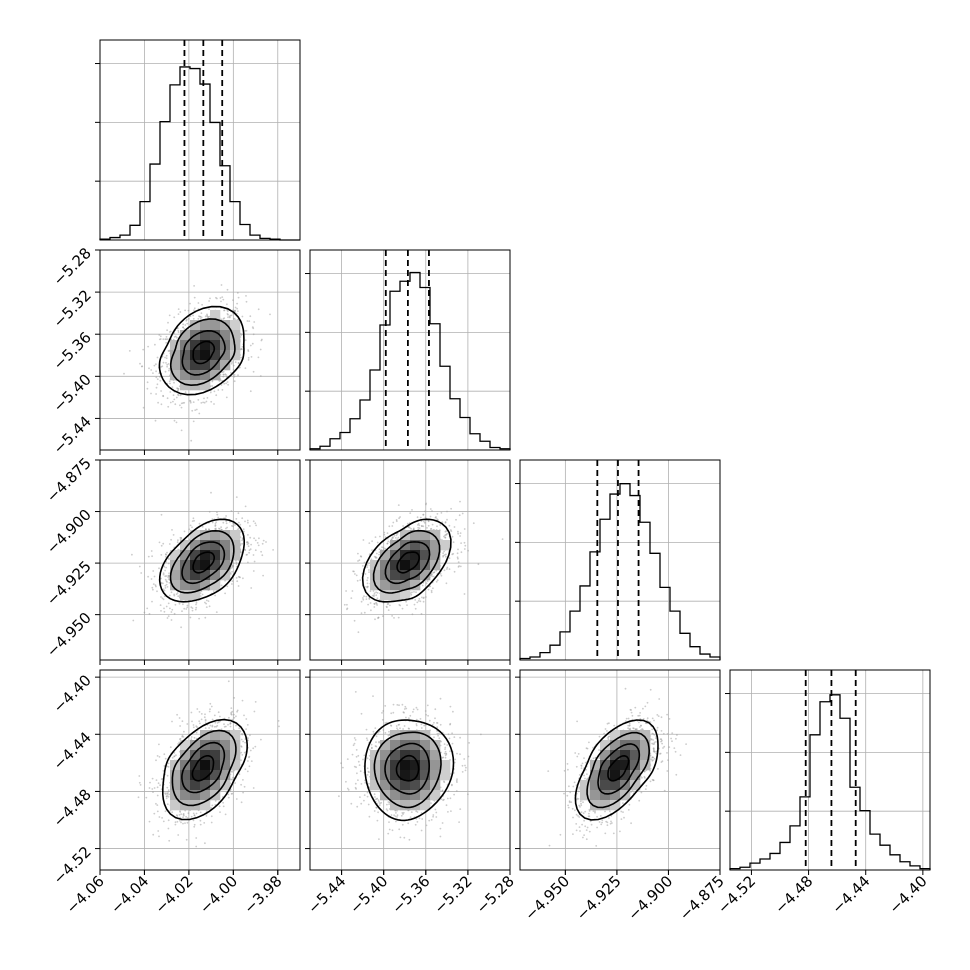 This screenshot has height=970, width=970. Describe the element at coordinates (173, 894) in the screenshot. I see `xtick-label-p0: −4.02` at that location.